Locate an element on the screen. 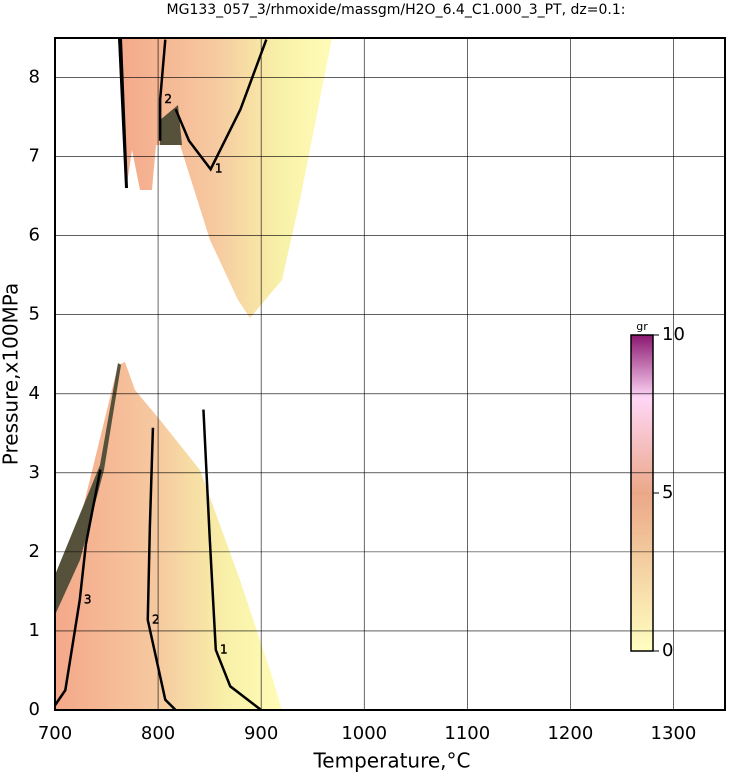 The width and height of the screenshot is (734, 776). region-lower is located at coordinates (168, 536).